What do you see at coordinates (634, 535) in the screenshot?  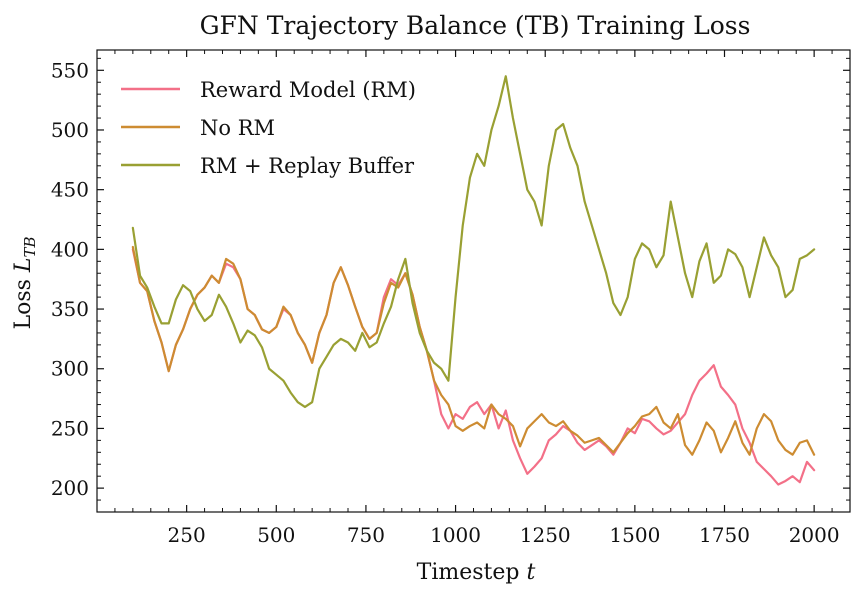 I see `x-tick-label: 1500` at bounding box center [634, 535].